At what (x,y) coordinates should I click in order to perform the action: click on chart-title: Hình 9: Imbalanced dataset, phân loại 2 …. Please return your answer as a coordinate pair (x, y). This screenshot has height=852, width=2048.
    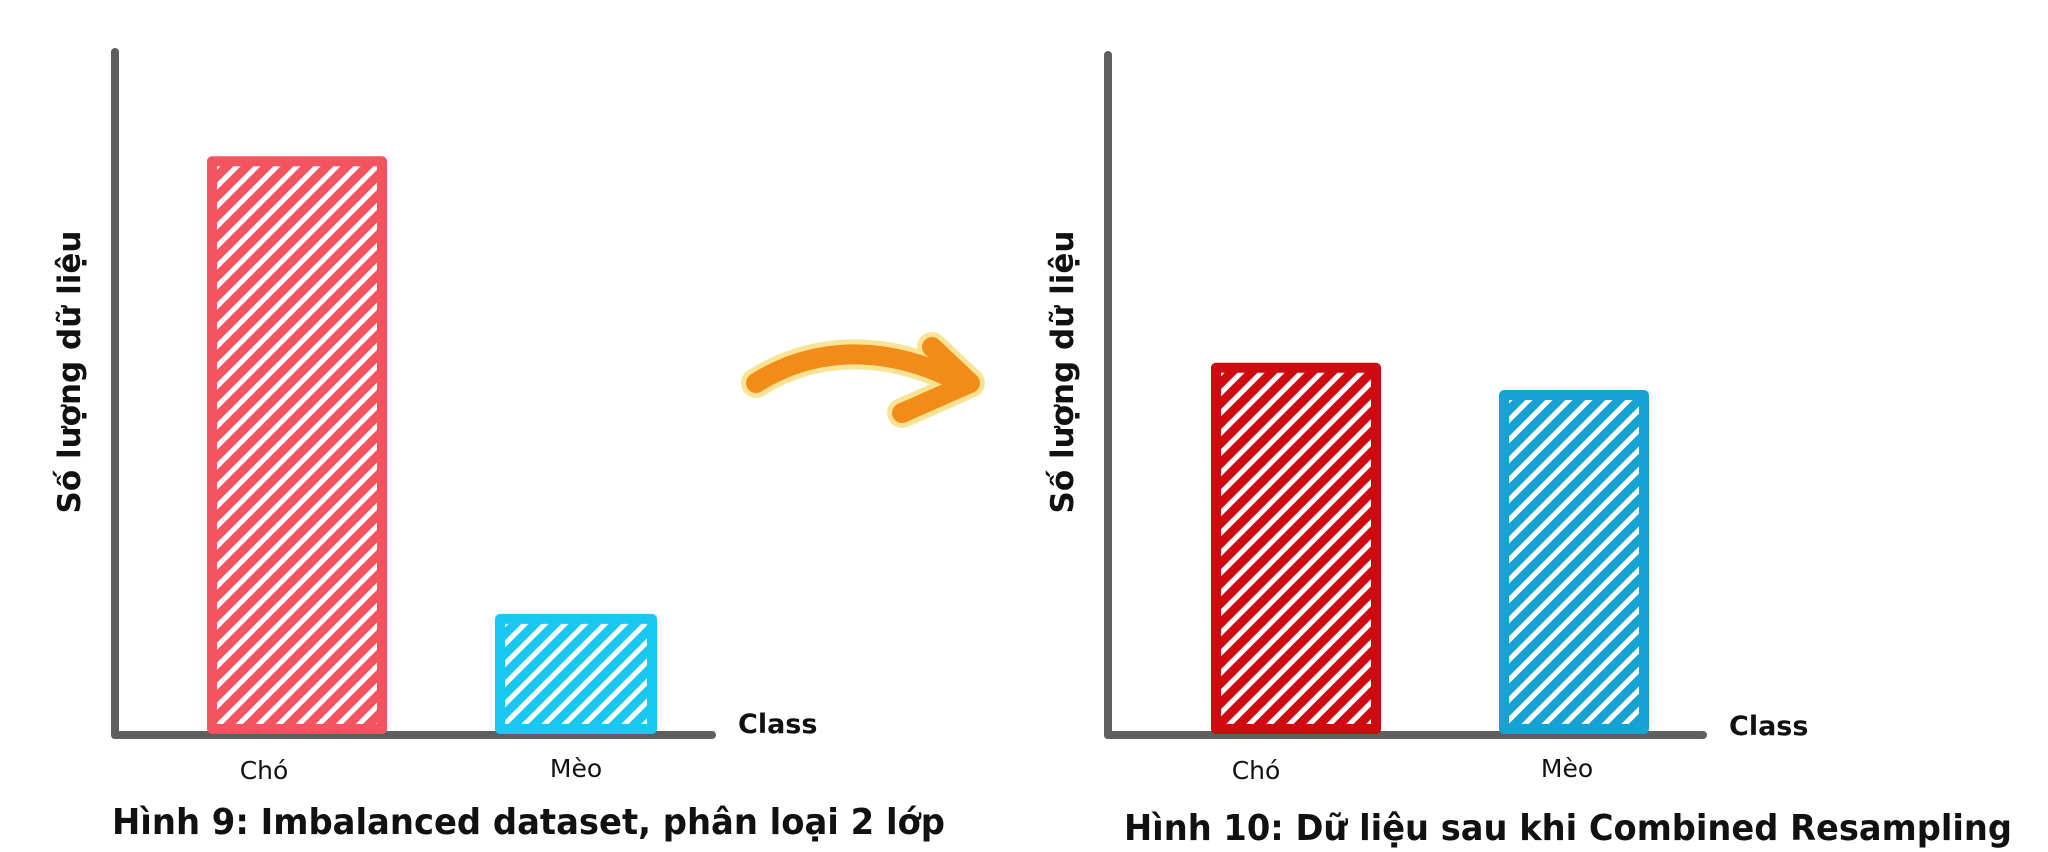
    Looking at the image, I should click on (528, 822).